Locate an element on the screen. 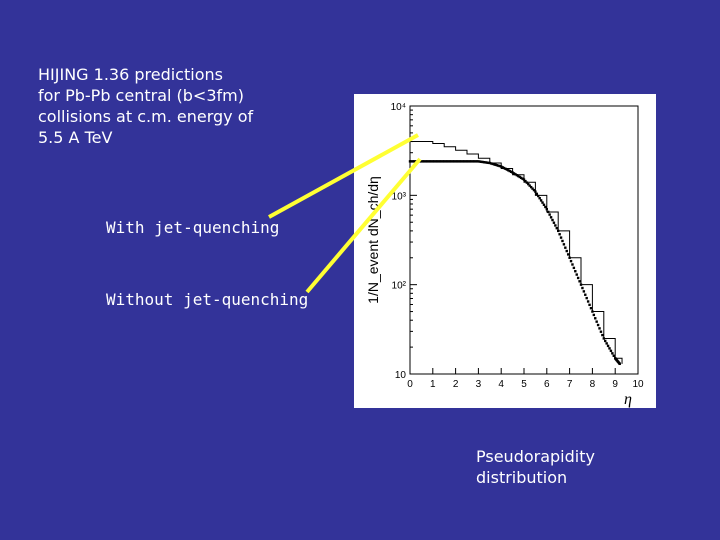 Image resolution: width=720 pixels, height=540 pixels. x-tick-label: 5 is located at coordinates (524, 384).